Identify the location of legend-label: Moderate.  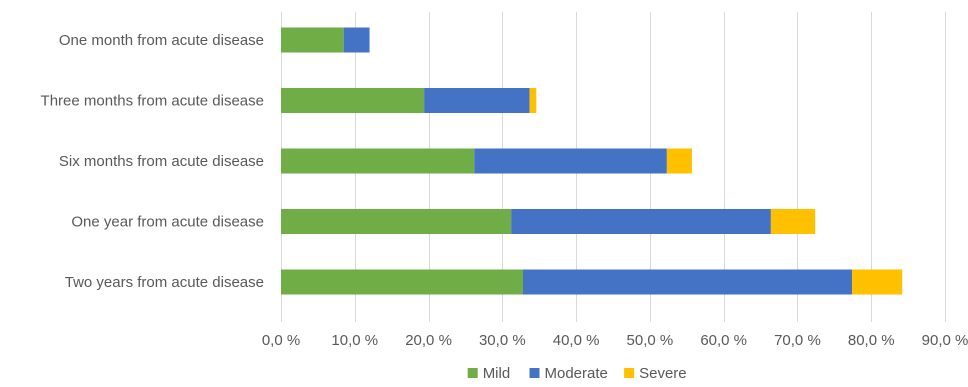
(576, 373).